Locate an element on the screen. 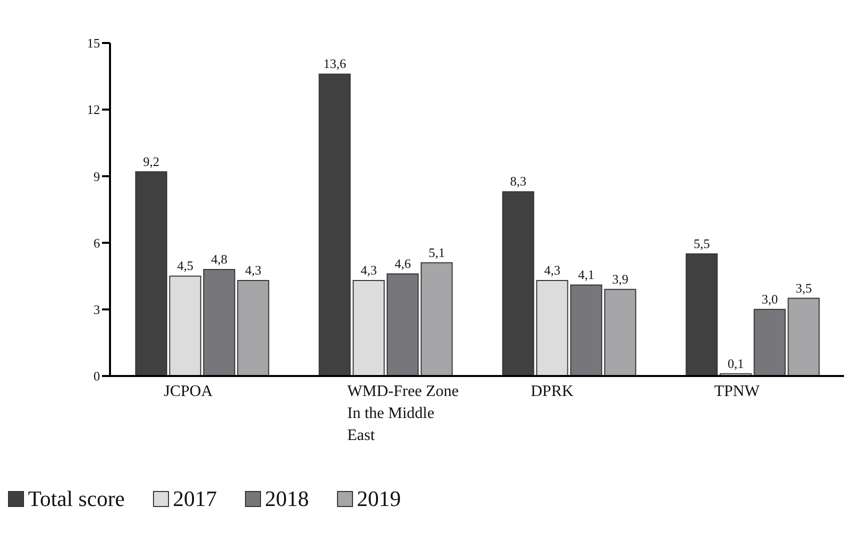 The image size is (862, 536). y-tick-label: 12 is located at coordinates (93, 110).